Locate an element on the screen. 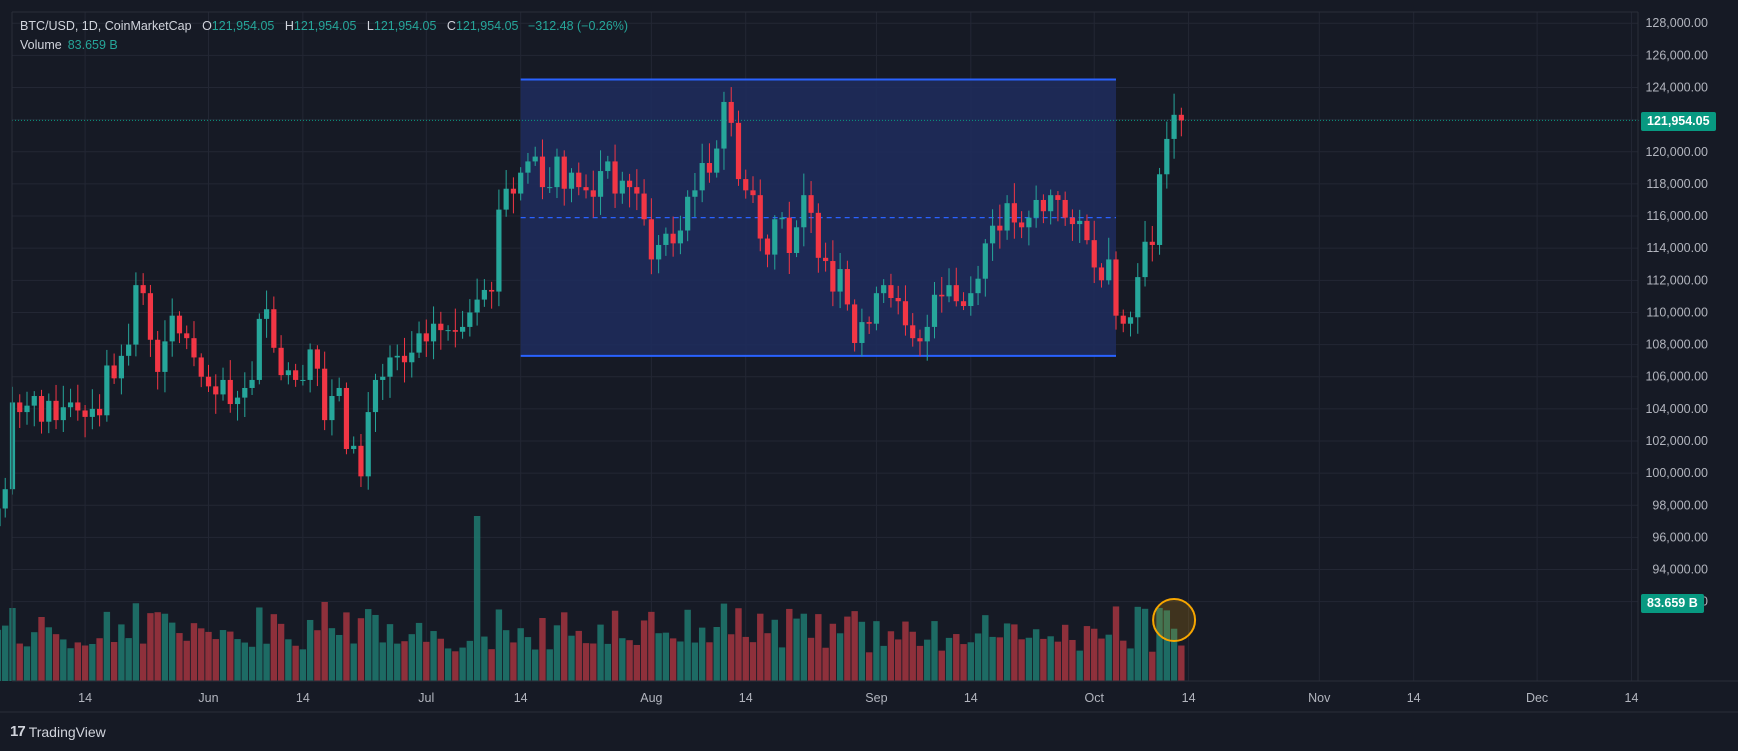 The image size is (1738, 751). time-tick-label: Jun is located at coordinates (208, 698).